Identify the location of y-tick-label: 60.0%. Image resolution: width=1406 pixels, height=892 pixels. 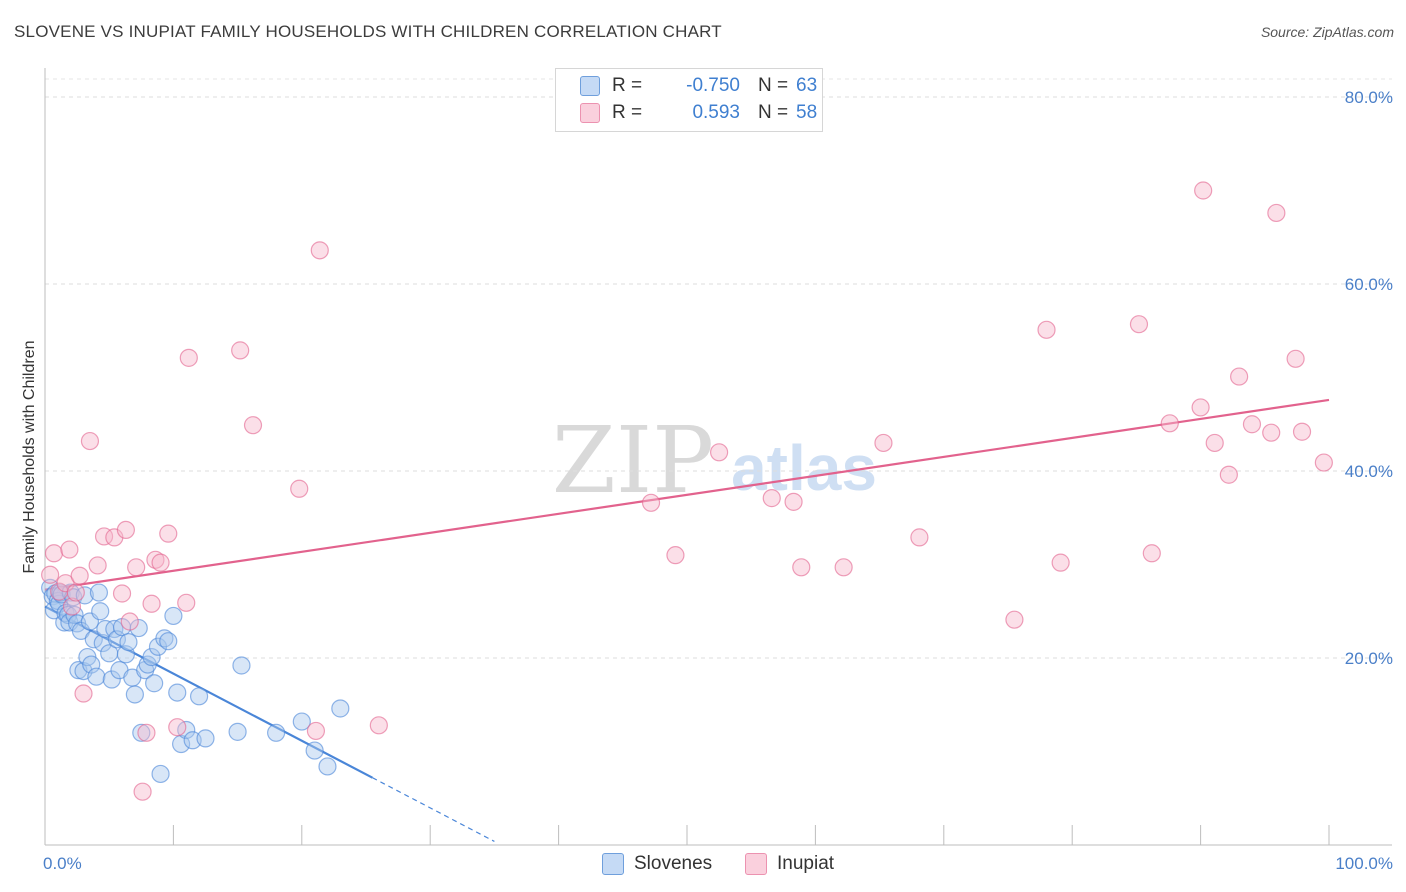
(1369, 284).